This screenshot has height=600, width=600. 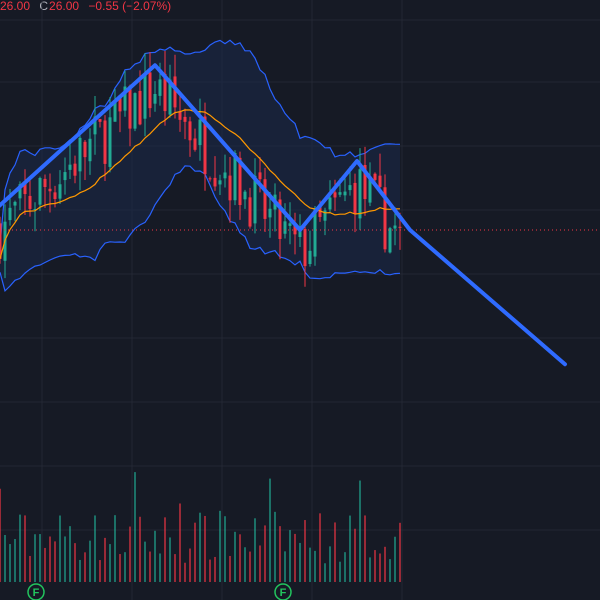 I want to click on event-marker-label-0: F, so click(x=36, y=593).